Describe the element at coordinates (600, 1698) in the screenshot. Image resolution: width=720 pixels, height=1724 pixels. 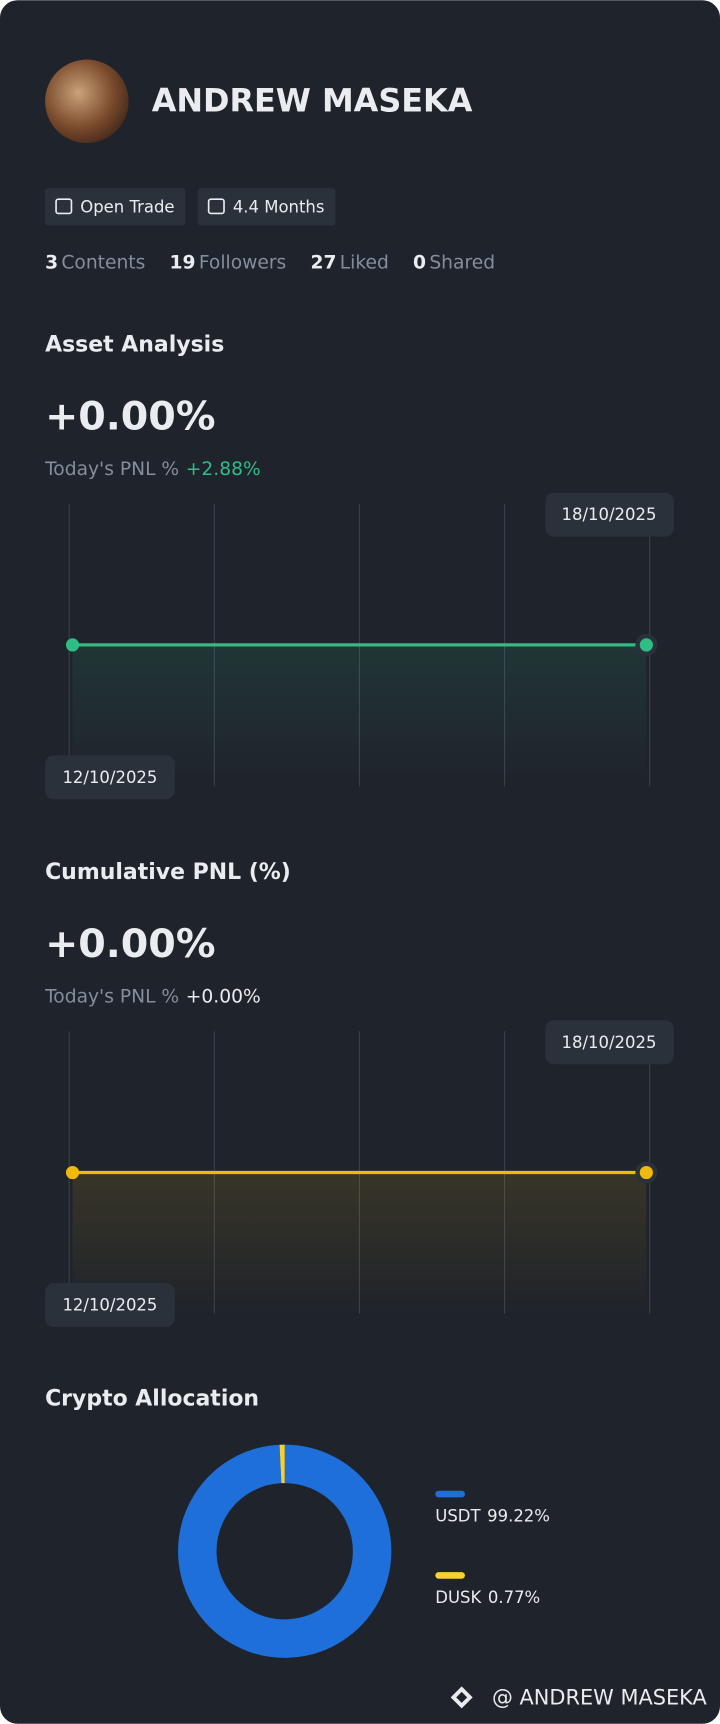
I see `footer-text: @ ANDREW MASEKA` at that location.